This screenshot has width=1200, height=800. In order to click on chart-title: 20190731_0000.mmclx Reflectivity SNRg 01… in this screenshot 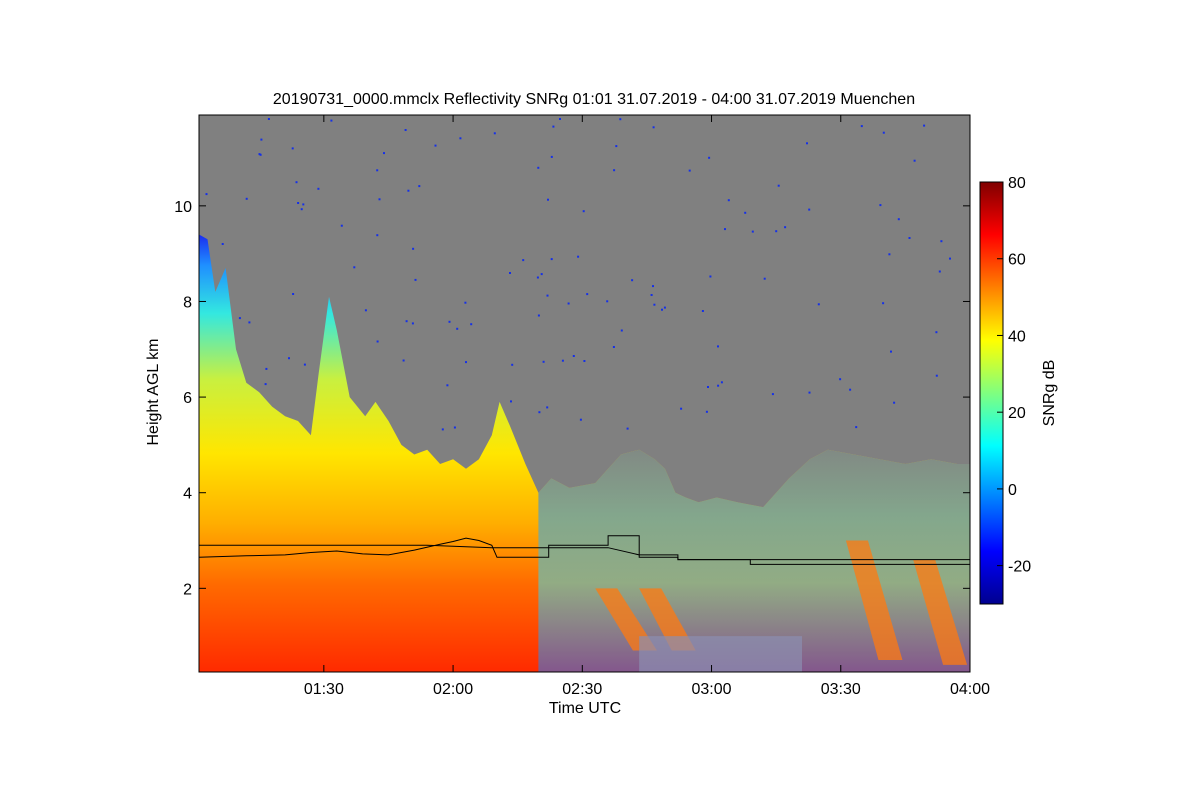, I will do `click(594, 99)`.